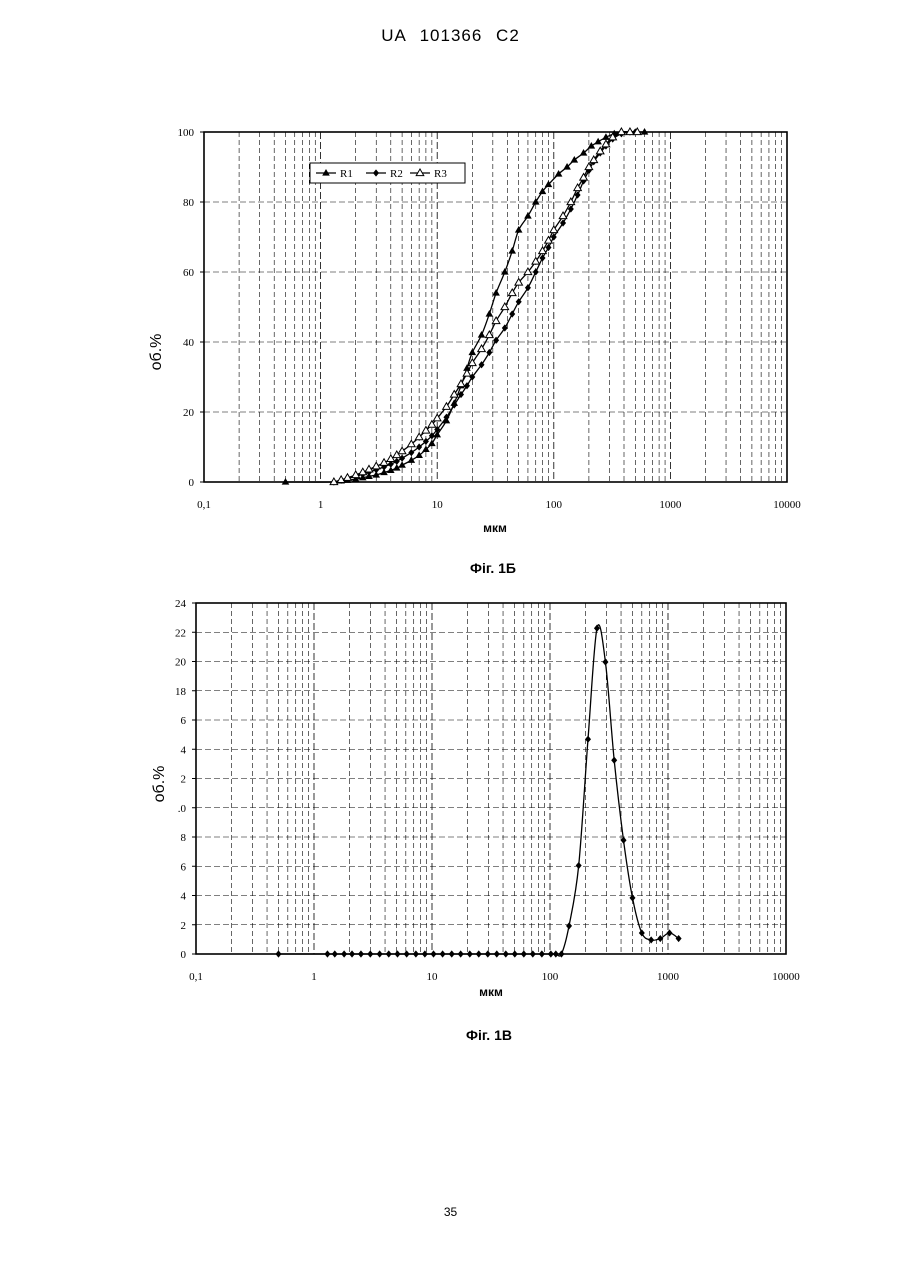 This screenshot has height=1273, width=901. I want to click on y-tick-label: 8, so click(184, 838).